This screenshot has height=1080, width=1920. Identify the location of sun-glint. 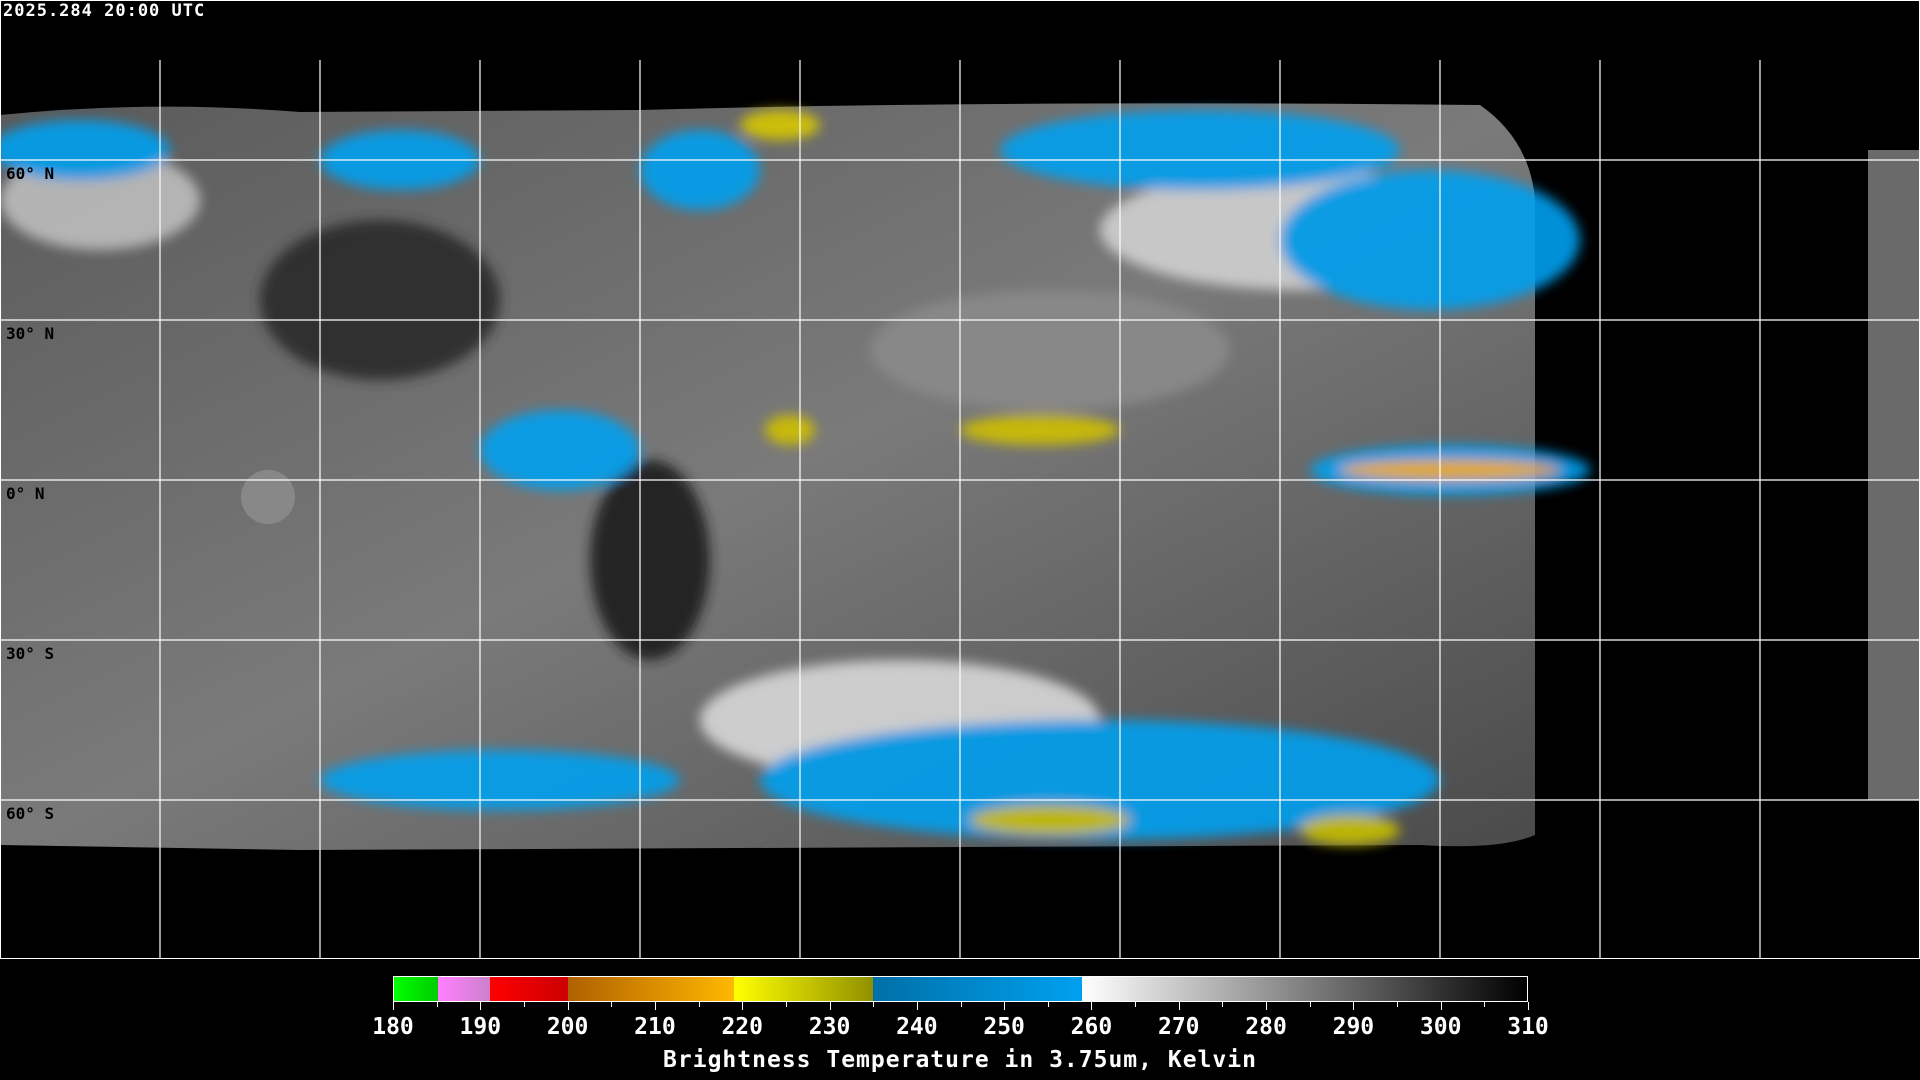
(268, 497).